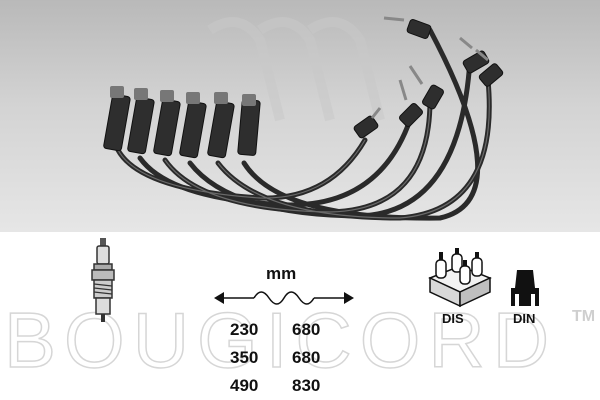  Describe the element at coordinates (281, 273) in the screenshot. I see `length-unit-label: mm` at that location.